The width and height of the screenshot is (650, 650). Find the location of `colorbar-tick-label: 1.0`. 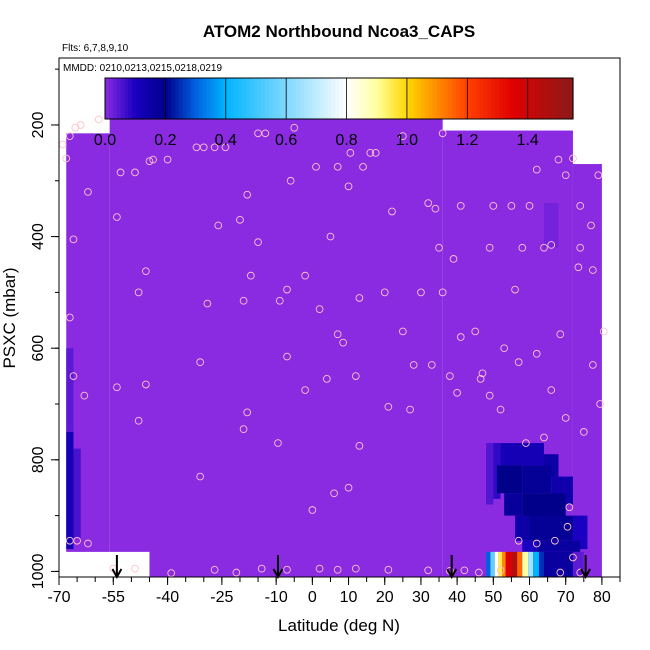

colorbar-tick-label: 1.0 is located at coordinates (407, 140).